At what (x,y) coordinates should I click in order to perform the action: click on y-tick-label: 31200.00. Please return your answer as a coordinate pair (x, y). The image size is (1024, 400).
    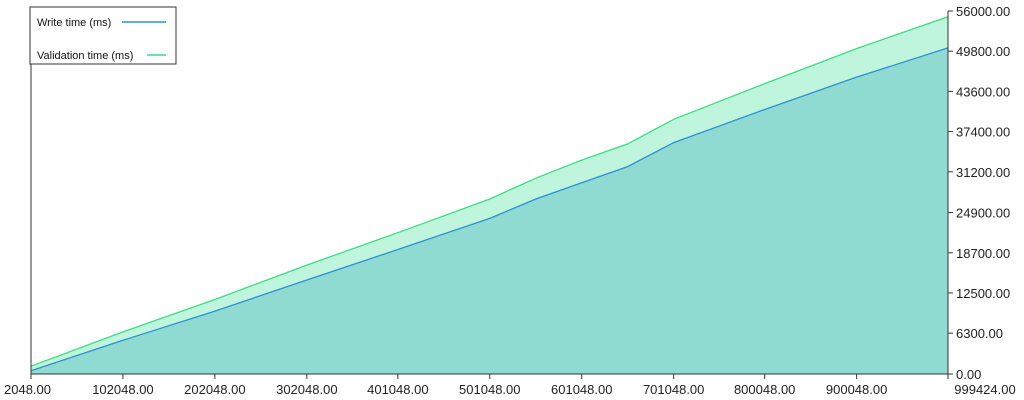
    Looking at the image, I should click on (983, 172).